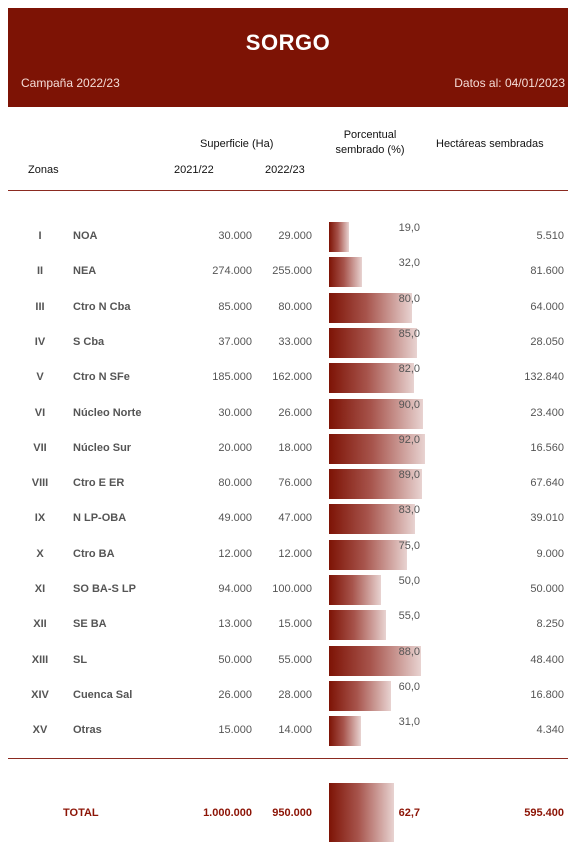  Describe the element at coordinates (94, 553) in the screenshot. I see `zone-name: Ctro BA` at that location.